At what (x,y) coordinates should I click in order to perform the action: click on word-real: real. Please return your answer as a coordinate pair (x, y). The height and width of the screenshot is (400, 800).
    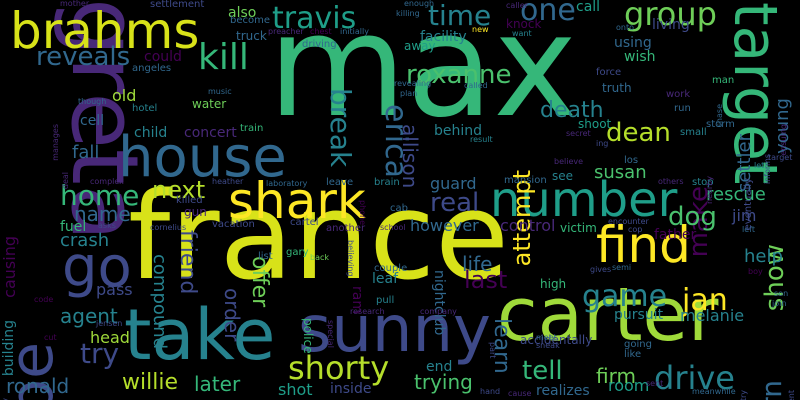
    Looking at the image, I should click on (455, 203).